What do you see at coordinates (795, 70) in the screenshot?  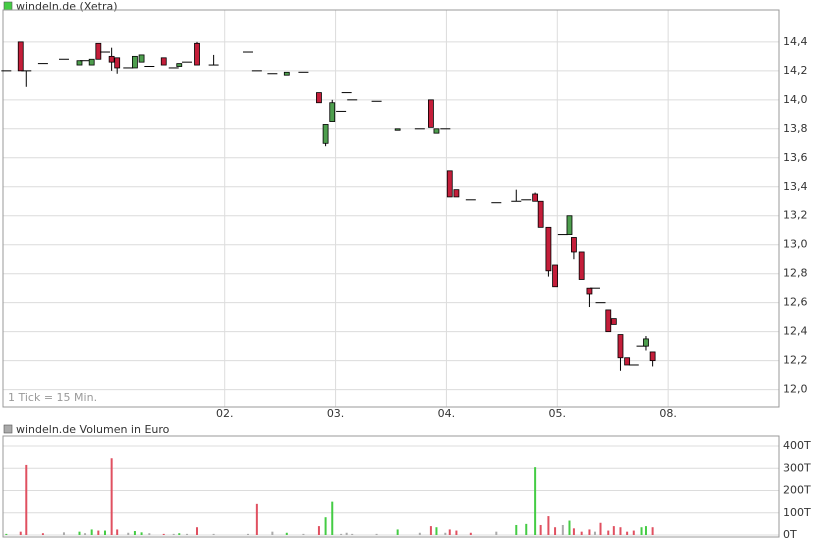 I see `y-tick-label: 14,2` at bounding box center [795, 70].